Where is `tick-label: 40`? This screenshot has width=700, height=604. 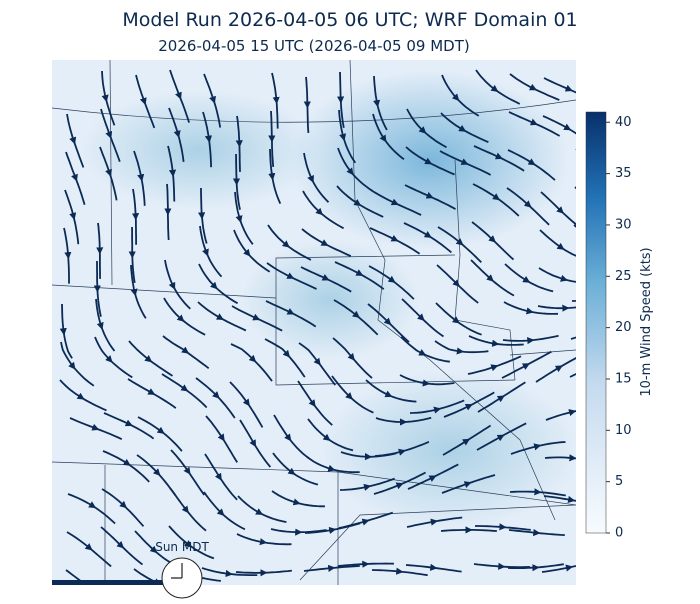 tick-label: 40 is located at coordinates (623, 122).